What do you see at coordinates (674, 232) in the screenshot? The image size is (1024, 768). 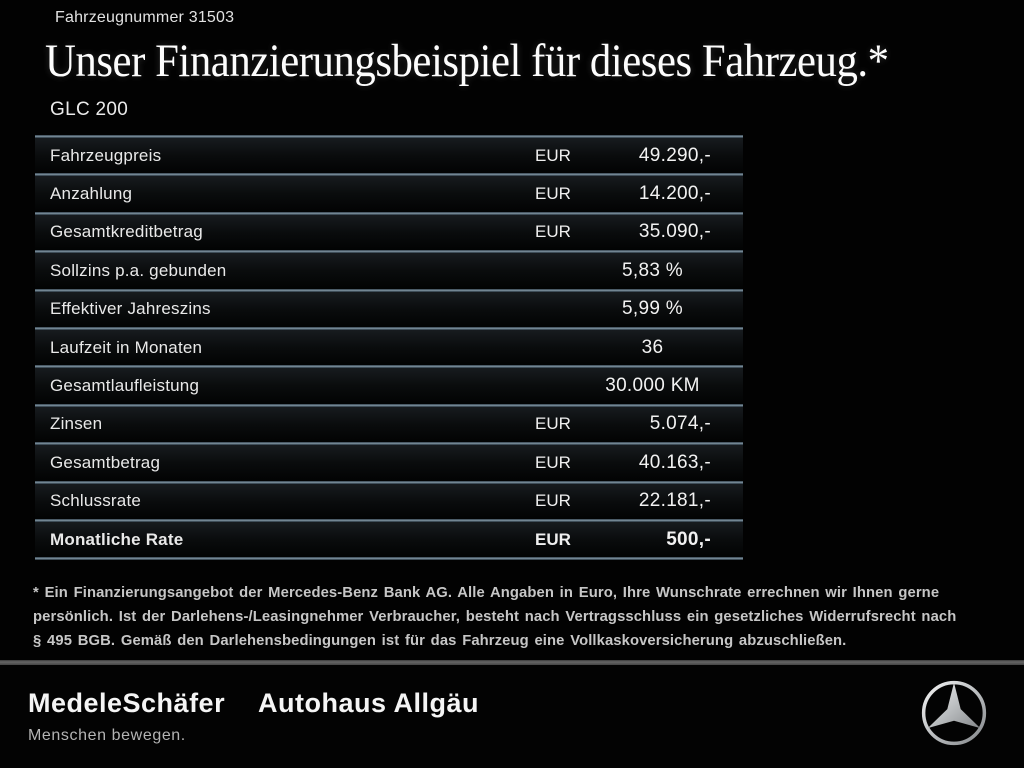 I see `row-value: 35.090,-` at bounding box center [674, 232].